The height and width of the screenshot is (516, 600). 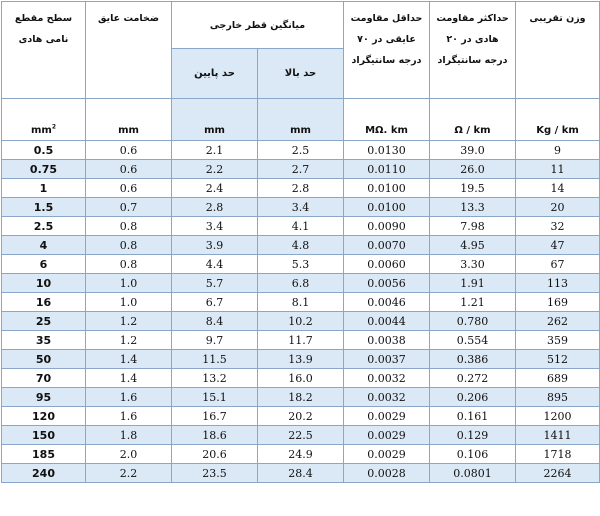 I want to click on cell-conductor-resistance: 0.106, so click(x=472, y=454).